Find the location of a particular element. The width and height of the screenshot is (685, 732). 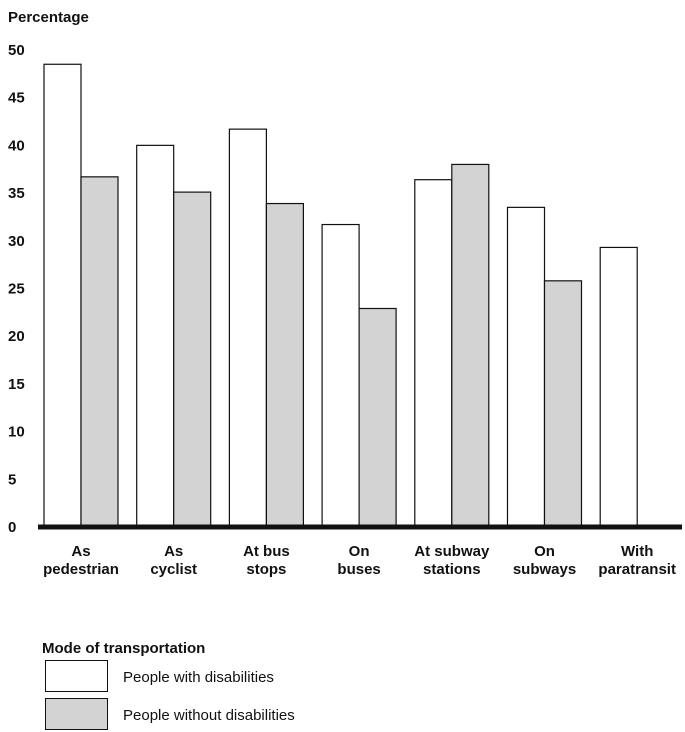

x-tick-label: stops is located at coordinates (266, 569).